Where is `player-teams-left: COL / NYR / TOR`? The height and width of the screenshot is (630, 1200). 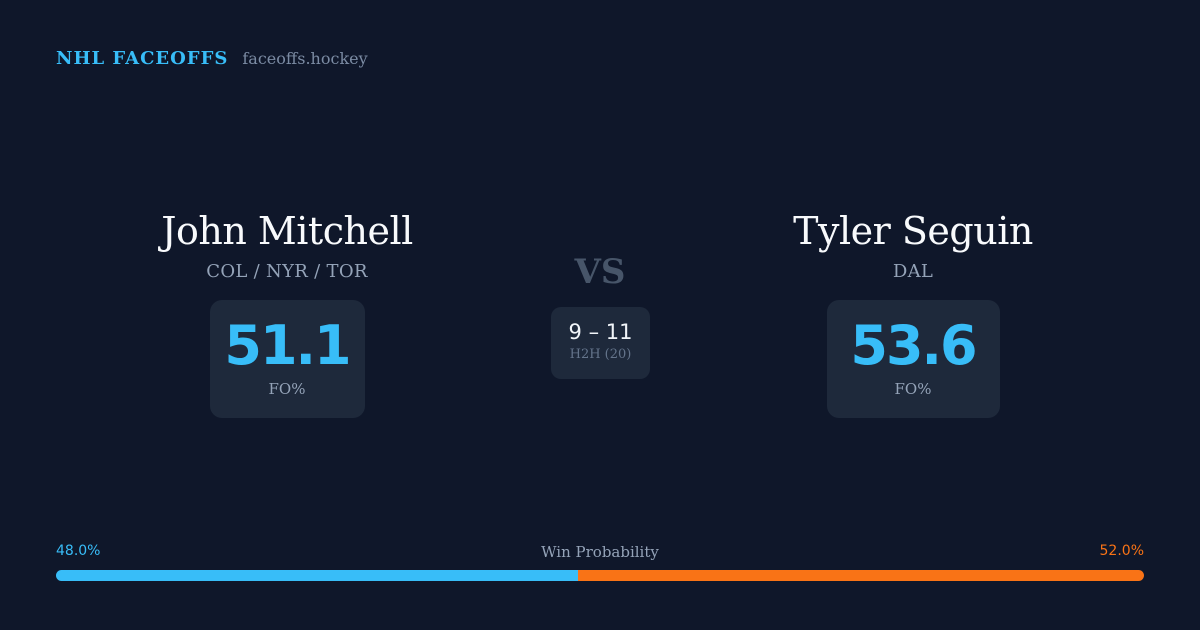 player-teams-left: COL / NYR / TOR is located at coordinates (287, 271).